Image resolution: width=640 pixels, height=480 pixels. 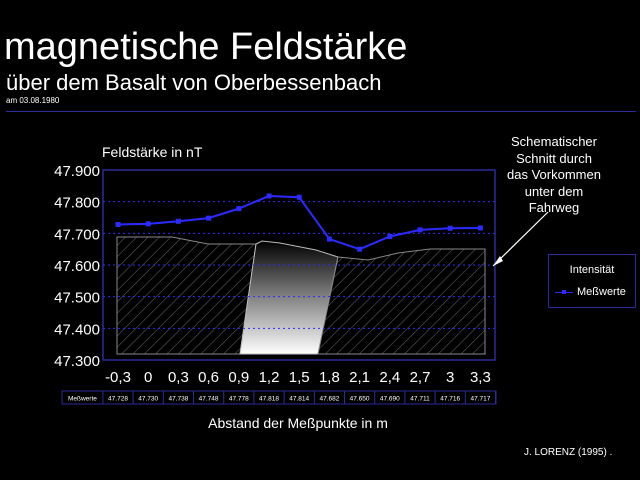 I want to click on basalt-dike-body, so click(x=289, y=297).